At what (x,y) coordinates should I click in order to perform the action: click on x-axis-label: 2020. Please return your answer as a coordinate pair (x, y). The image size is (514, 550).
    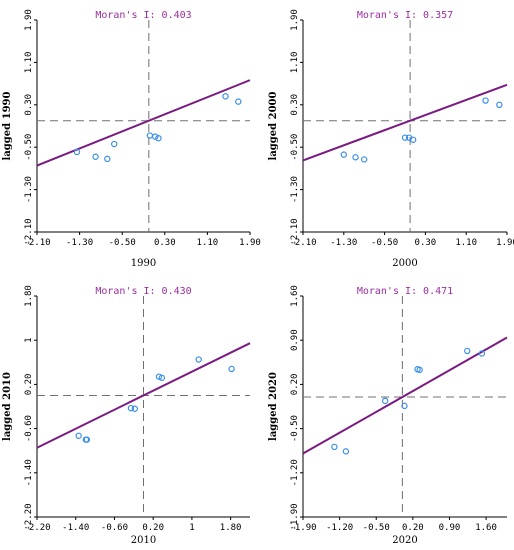
    Looking at the image, I should click on (404, 540).